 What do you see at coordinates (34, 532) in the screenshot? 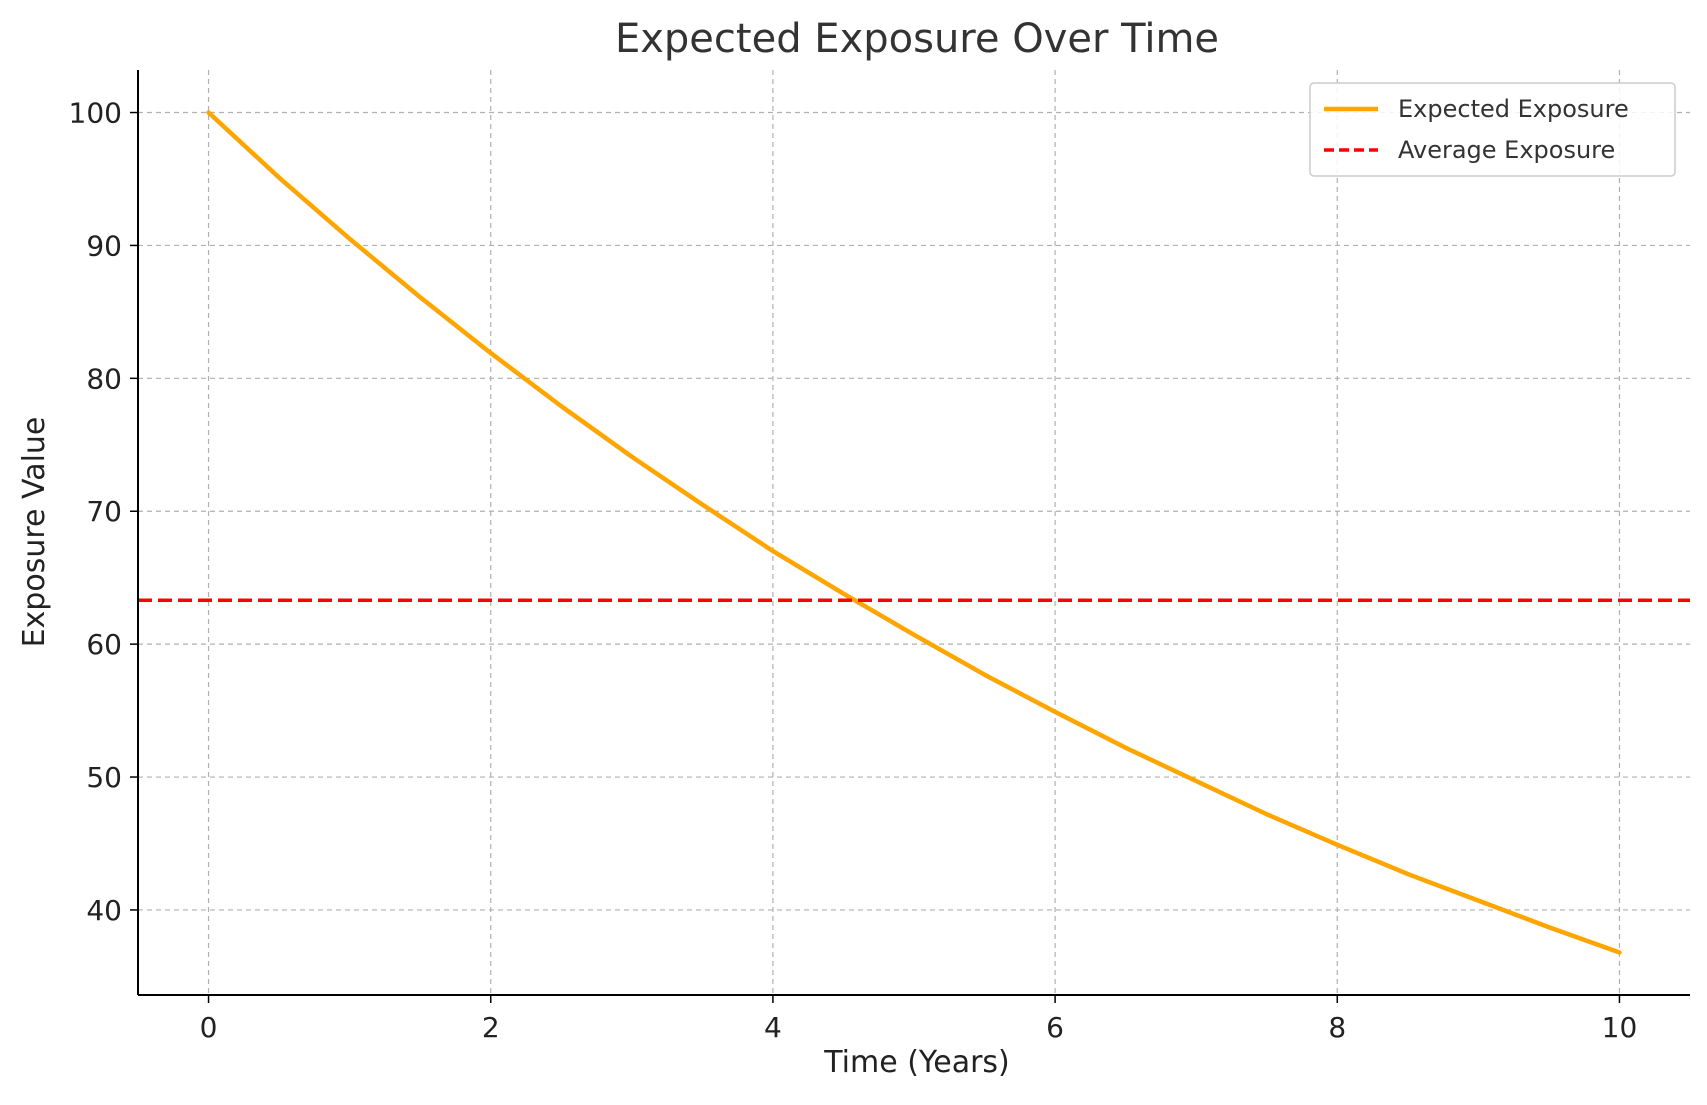
I see `y-axis-label: Exposure Value` at bounding box center [34, 532].